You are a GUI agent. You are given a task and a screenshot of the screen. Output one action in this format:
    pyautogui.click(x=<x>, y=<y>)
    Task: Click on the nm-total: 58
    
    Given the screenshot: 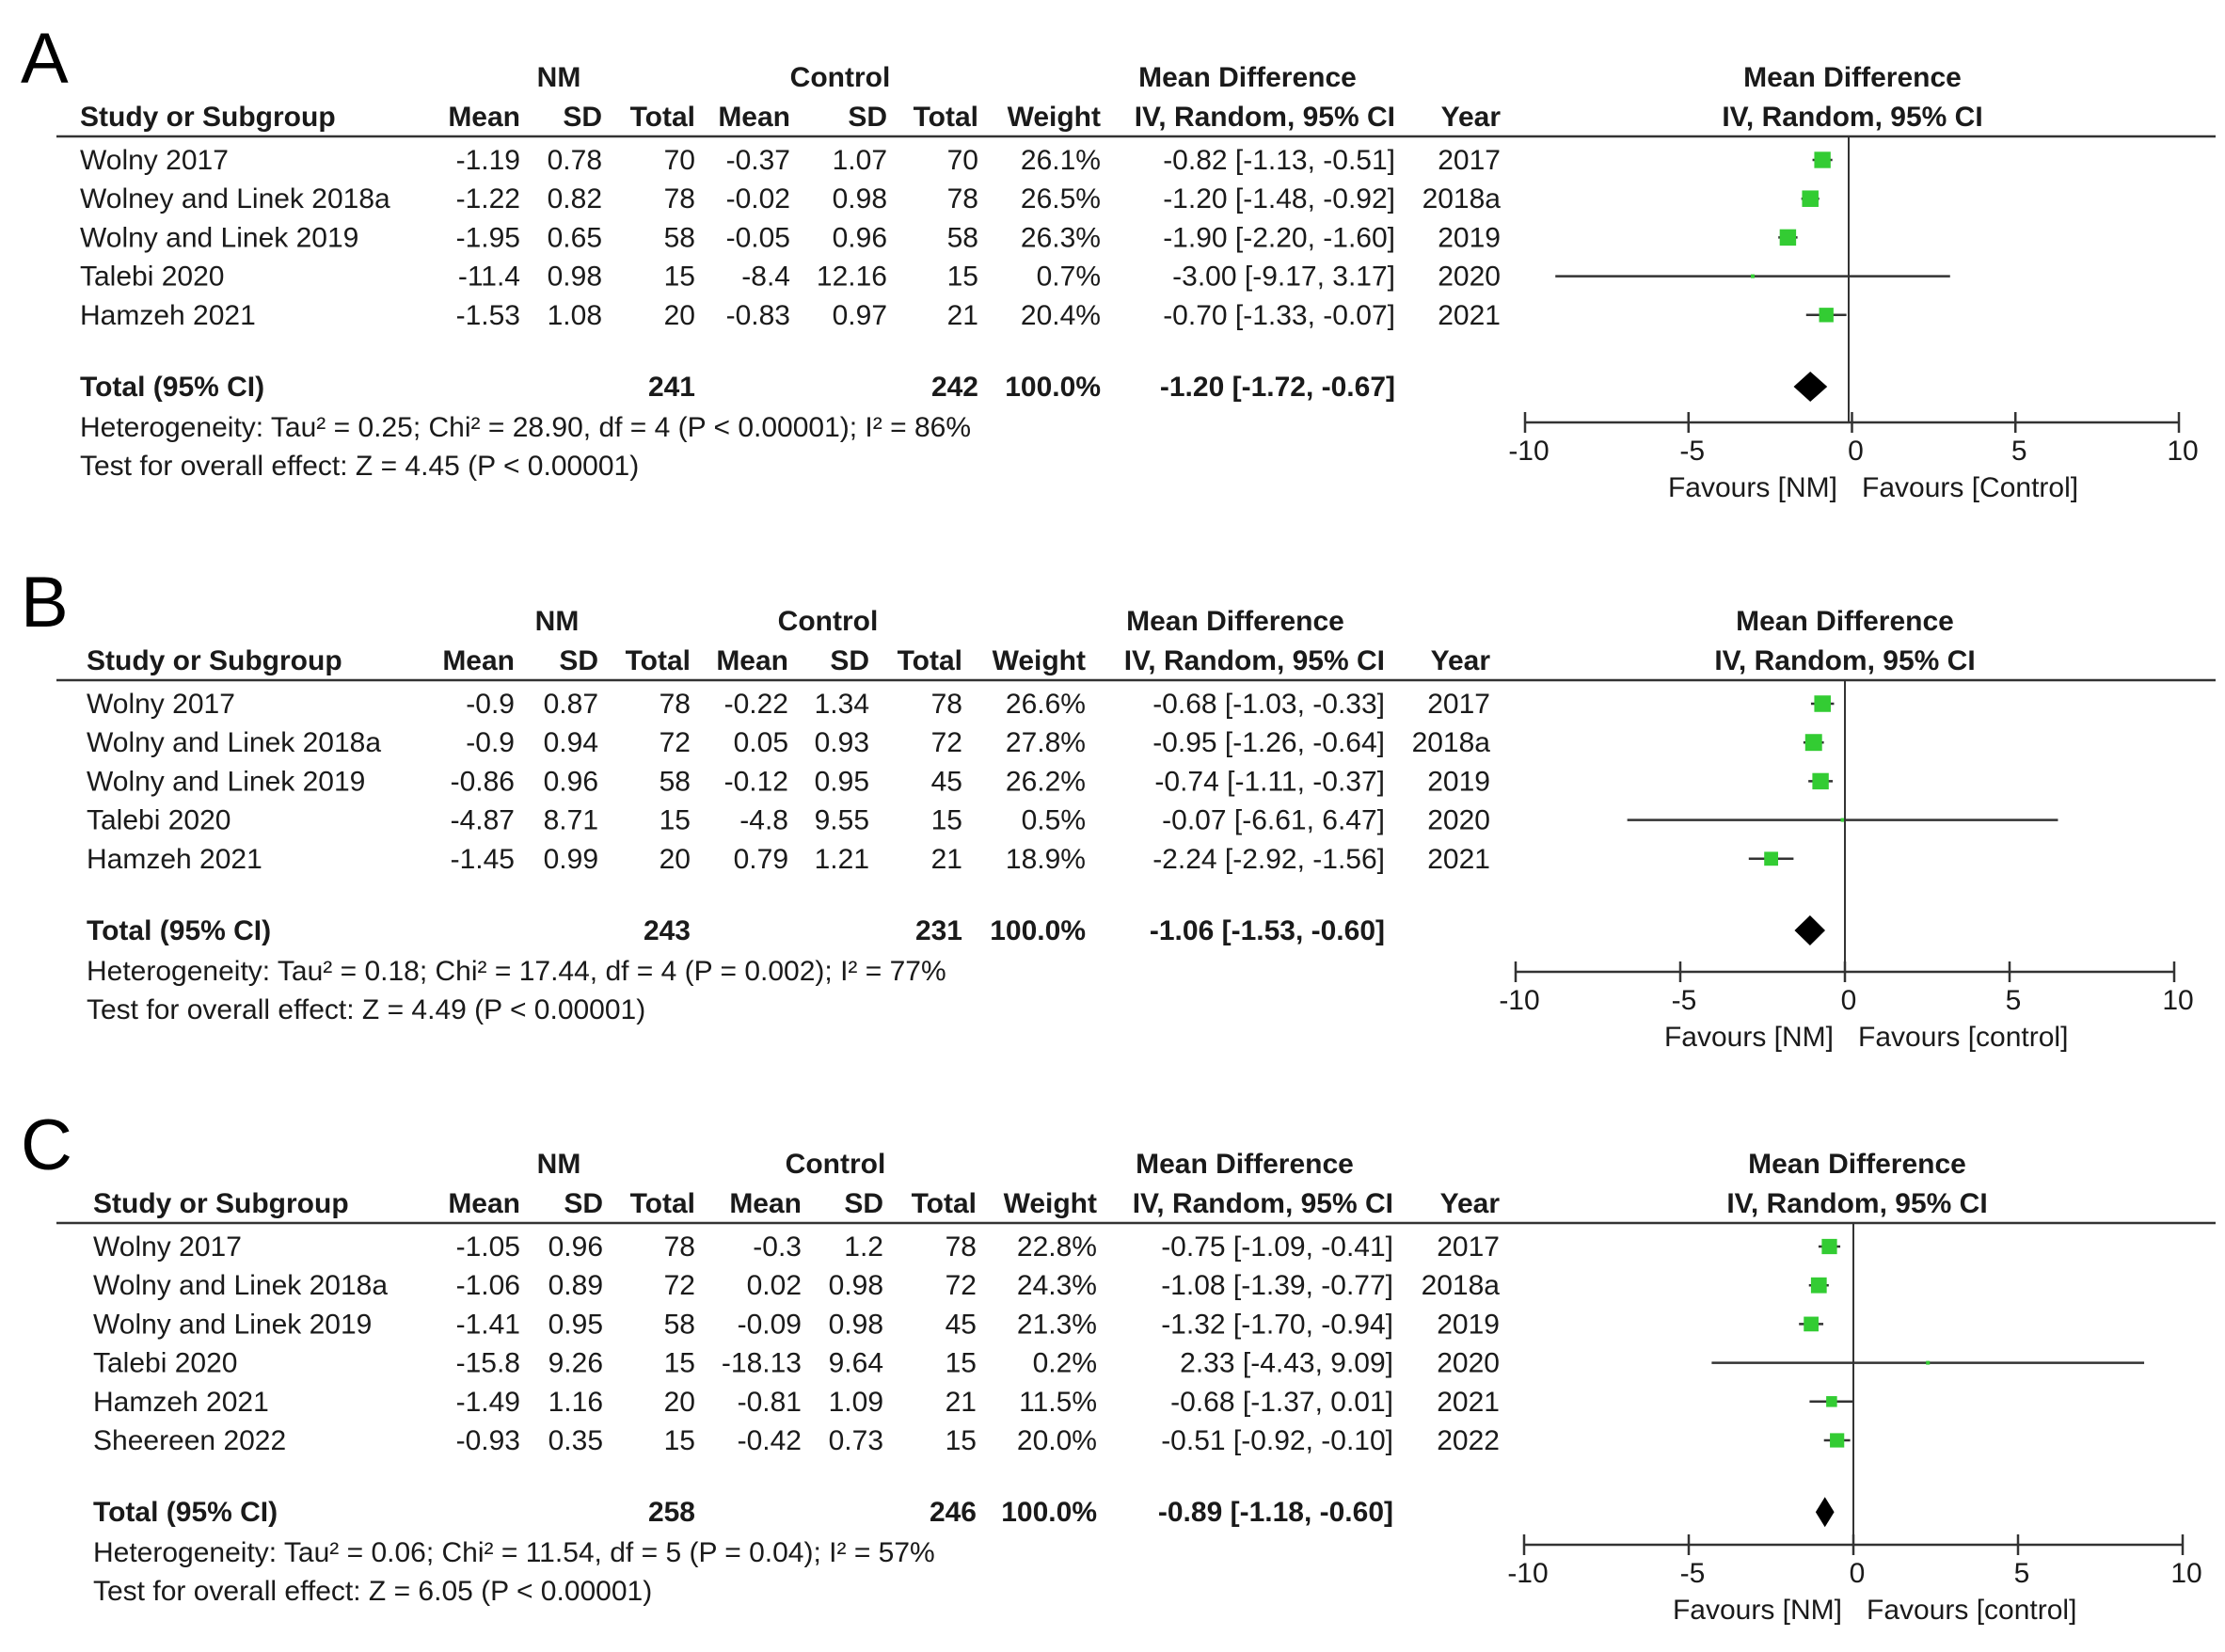 What is the action you would take?
    pyautogui.click(x=679, y=1324)
    